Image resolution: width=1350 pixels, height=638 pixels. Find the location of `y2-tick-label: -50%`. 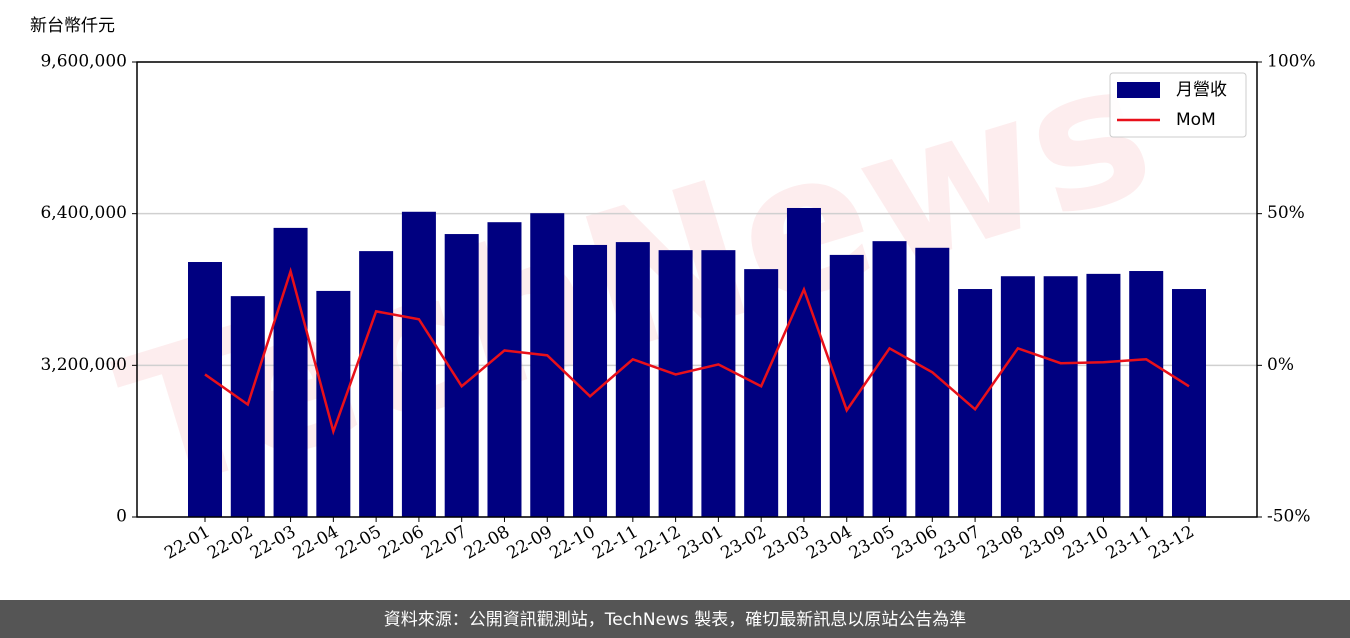

y2-tick-label: -50% is located at coordinates (1289, 517).